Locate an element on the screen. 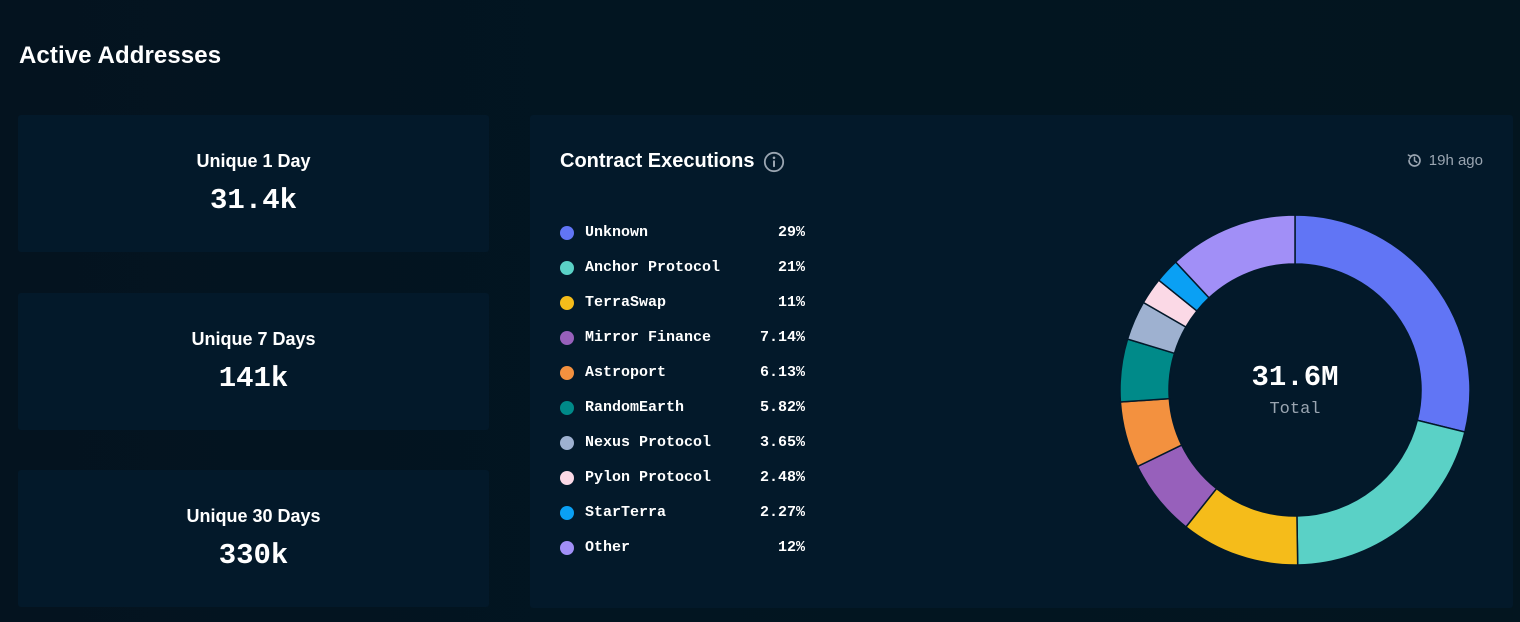 The image size is (1520, 622). panel-title: Contract Executions is located at coordinates (657, 161).